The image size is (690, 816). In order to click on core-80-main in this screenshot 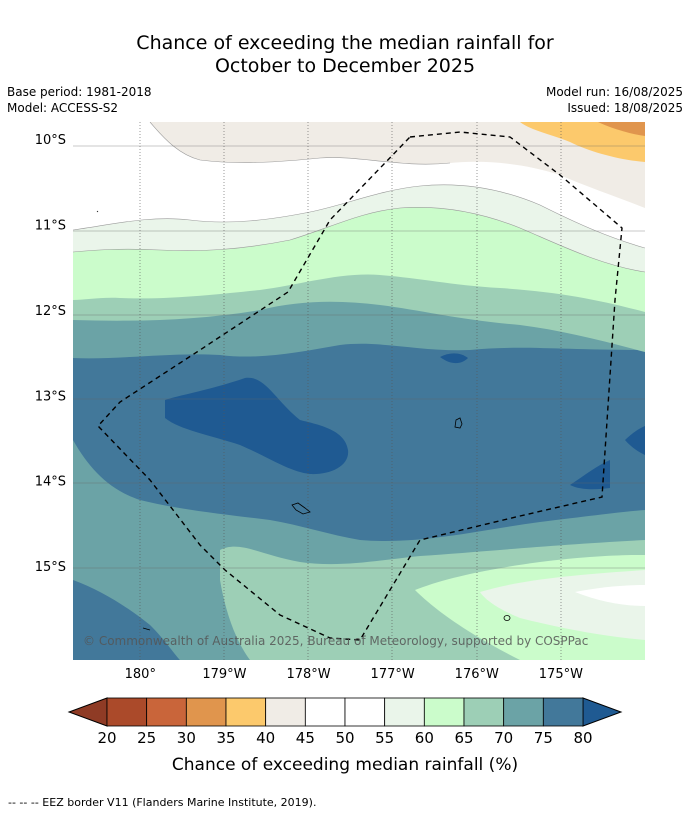, I will do `click(257, 426)`.